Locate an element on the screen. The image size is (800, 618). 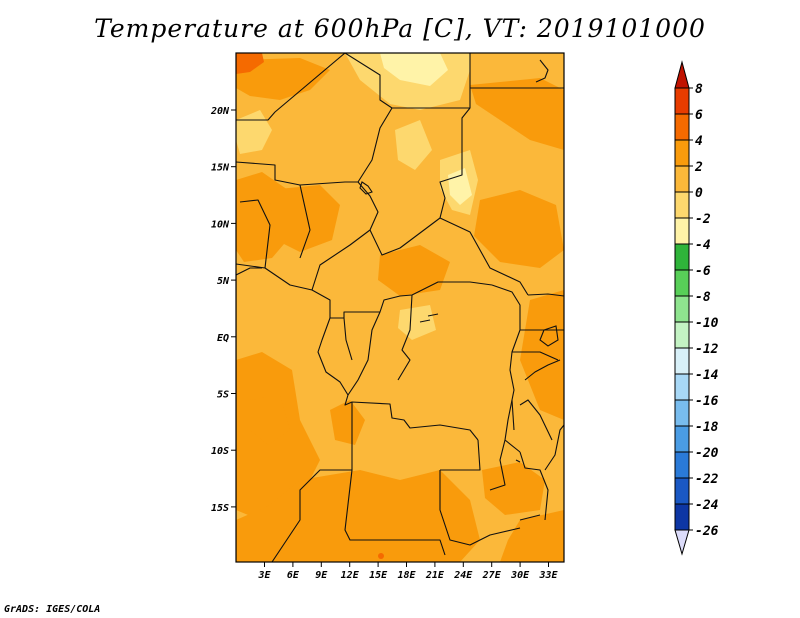
lon-label: 21E is located at coordinates (435, 575).